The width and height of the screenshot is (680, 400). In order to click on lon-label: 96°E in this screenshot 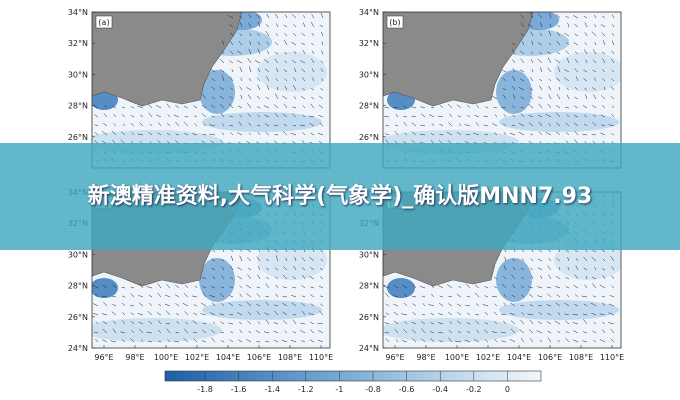, I will do `click(394, 357)`.